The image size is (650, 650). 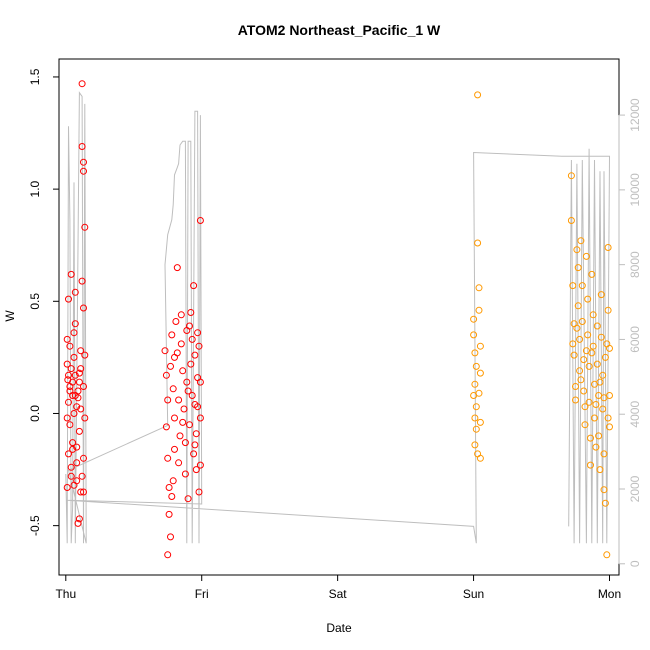 I want to click on x-tick-label: Sat, so click(x=338, y=594).